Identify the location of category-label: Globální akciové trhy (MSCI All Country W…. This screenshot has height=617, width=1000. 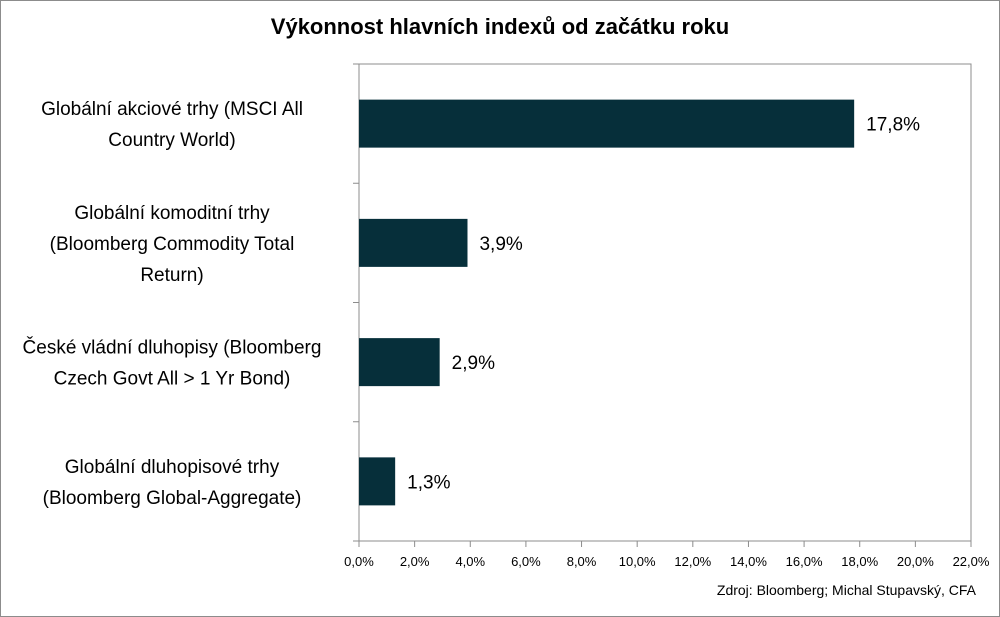
(172, 125).